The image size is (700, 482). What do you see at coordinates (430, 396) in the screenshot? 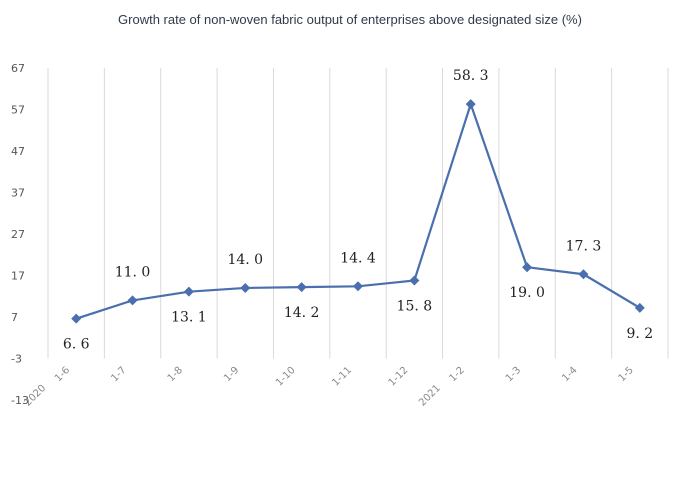
I see `x-year-label: 2021` at bounding box center [430, 396].